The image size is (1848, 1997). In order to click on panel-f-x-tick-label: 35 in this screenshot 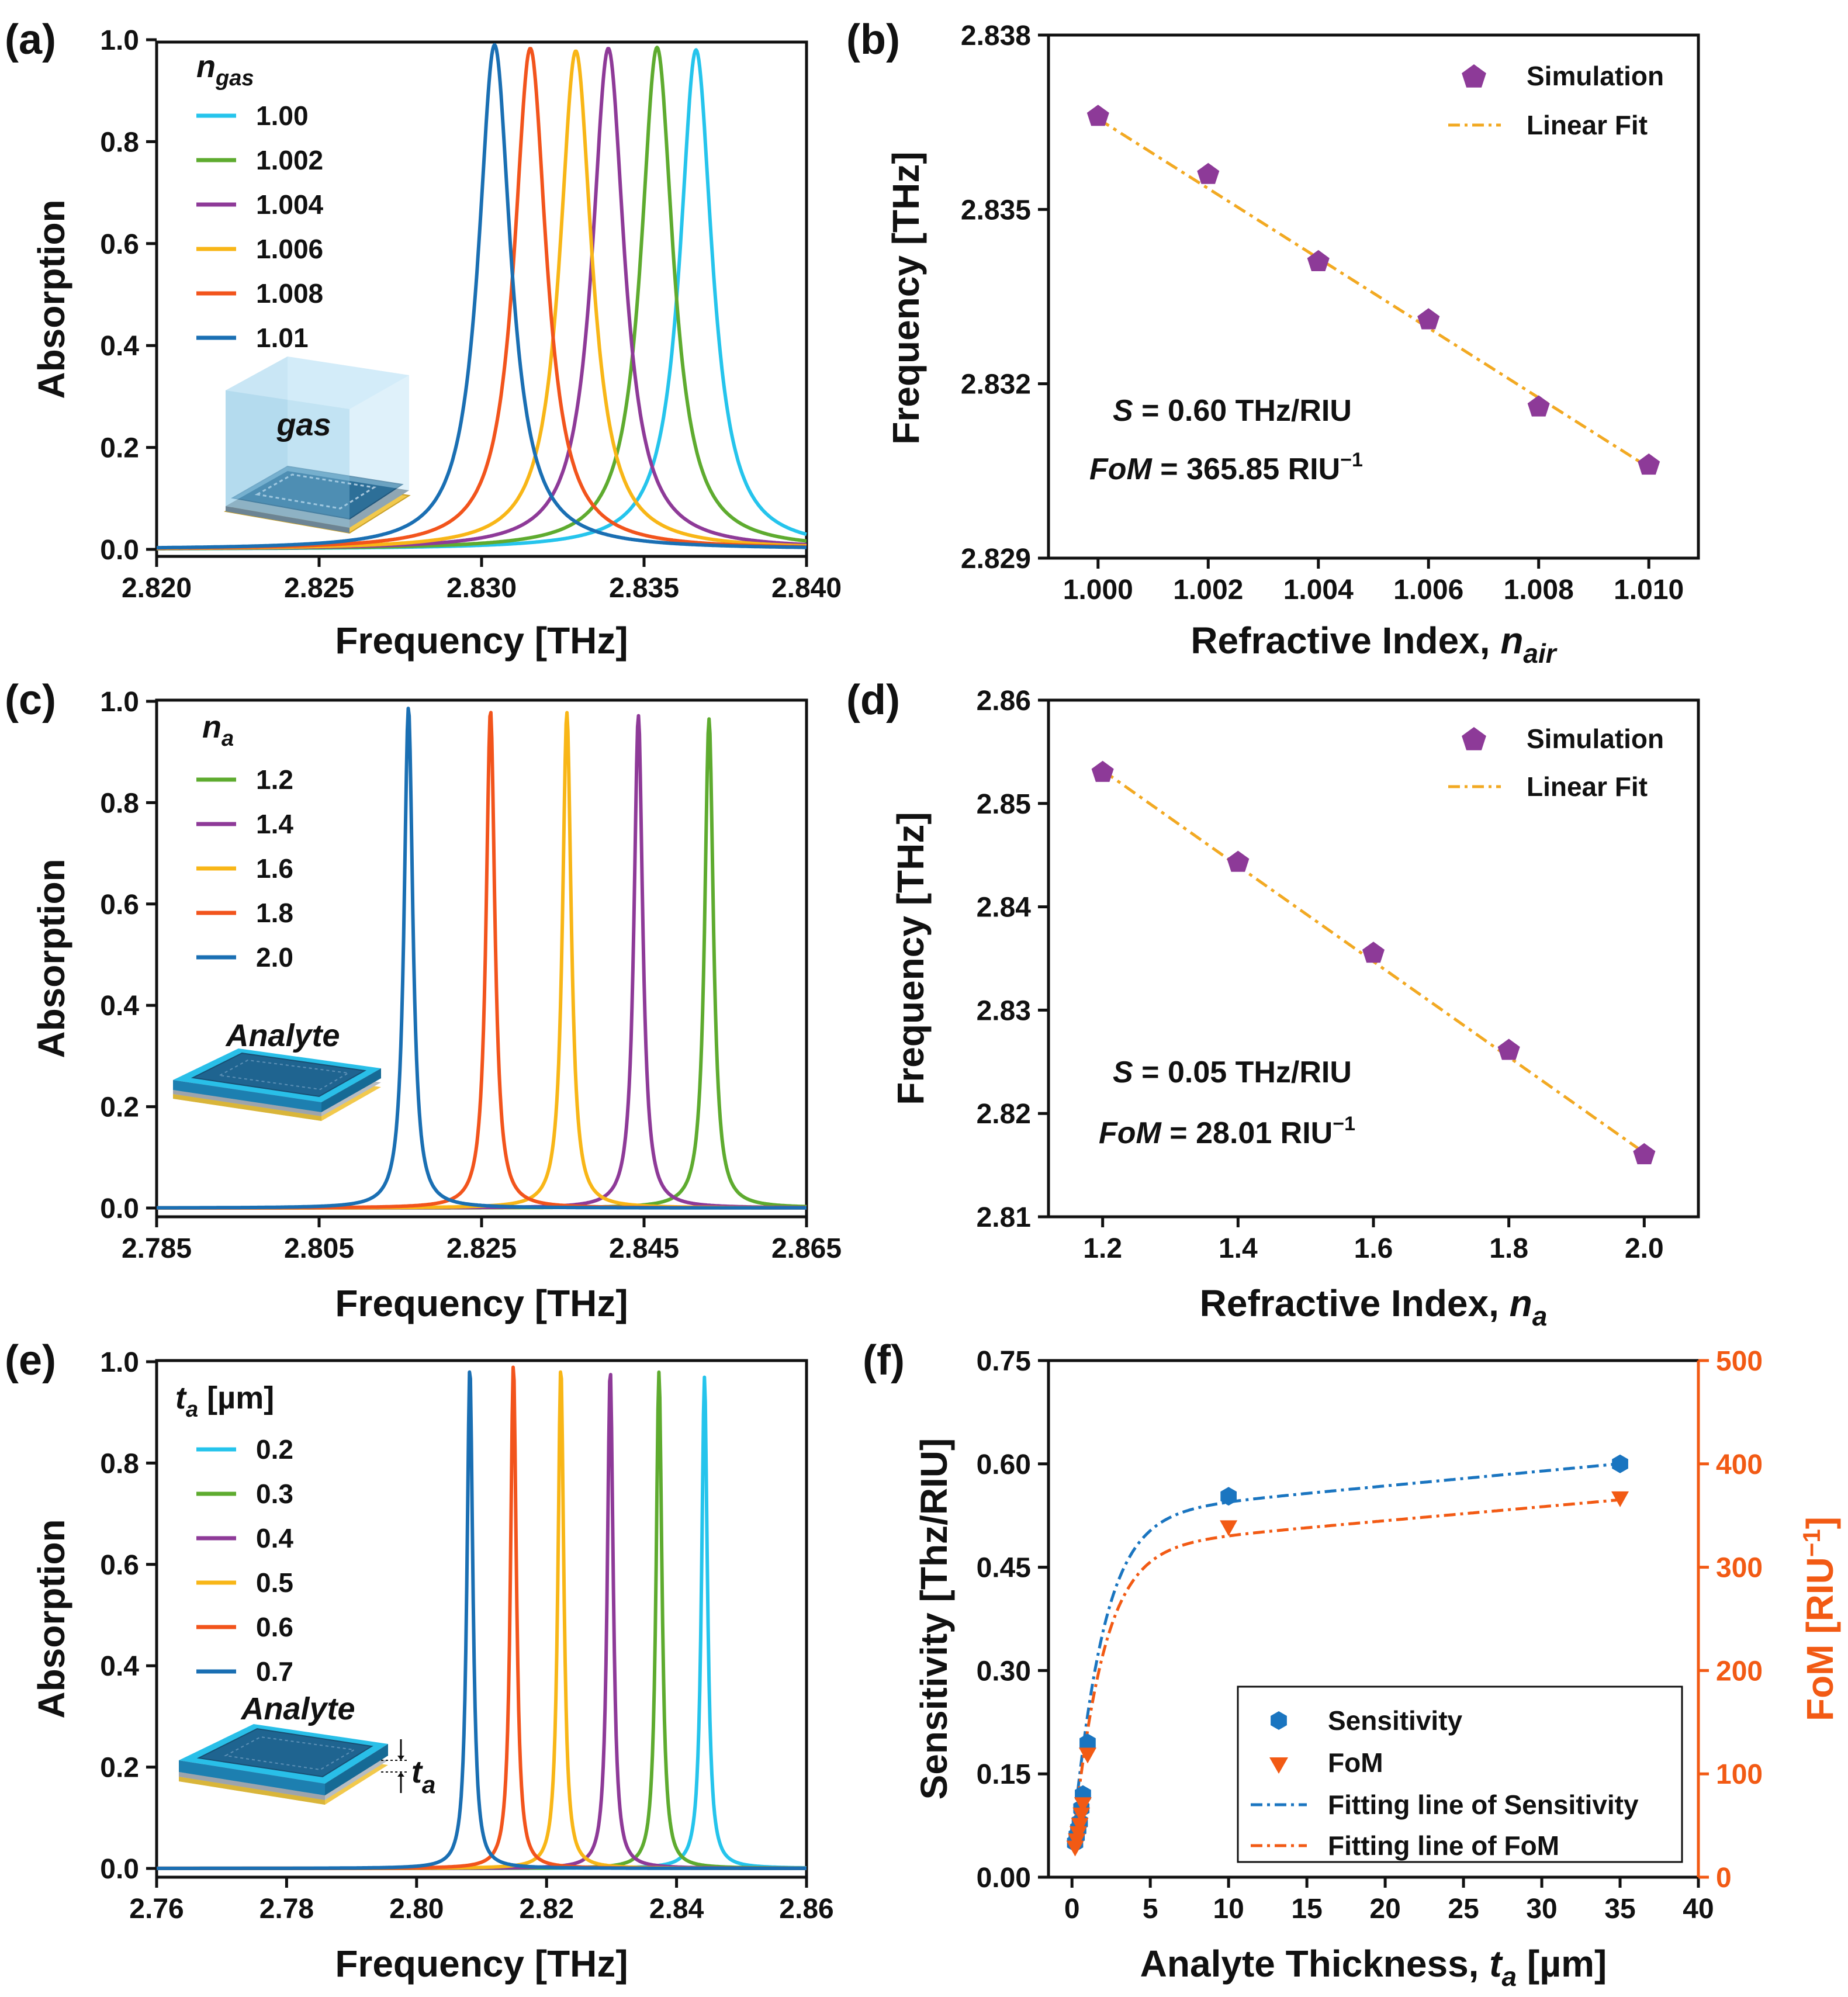, I will do `click(1620, 1909)`.